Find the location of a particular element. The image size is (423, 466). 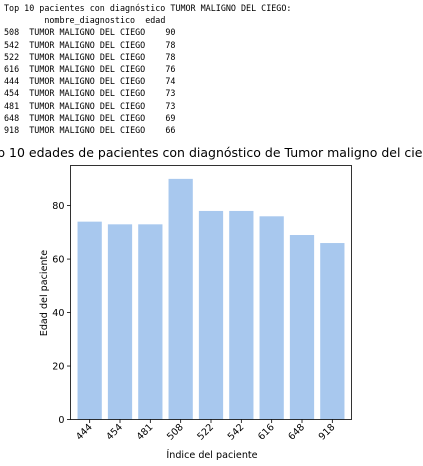

row-age: 76 is located at coordinates (170, 68).